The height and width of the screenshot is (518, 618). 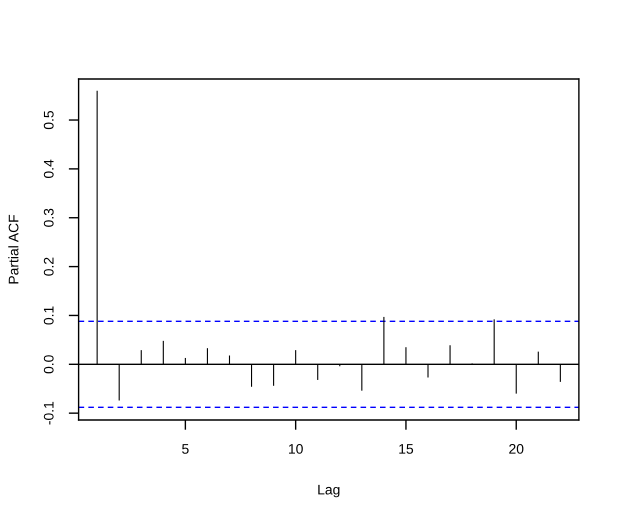 I want to click on y-tick-label: 0.3, so click(x=49, y=217).